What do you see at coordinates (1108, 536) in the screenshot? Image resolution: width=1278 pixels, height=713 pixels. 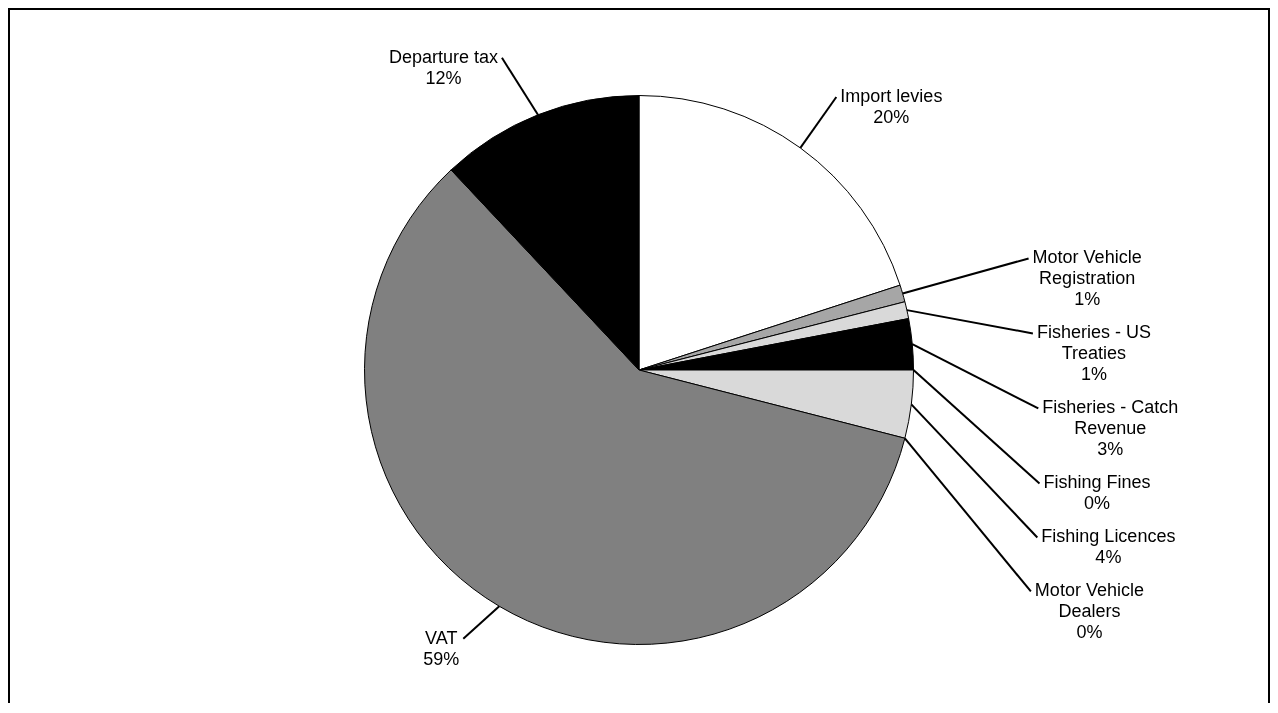 I see `slice-label: Fishing Licences` at bounding box center [1108, 536].